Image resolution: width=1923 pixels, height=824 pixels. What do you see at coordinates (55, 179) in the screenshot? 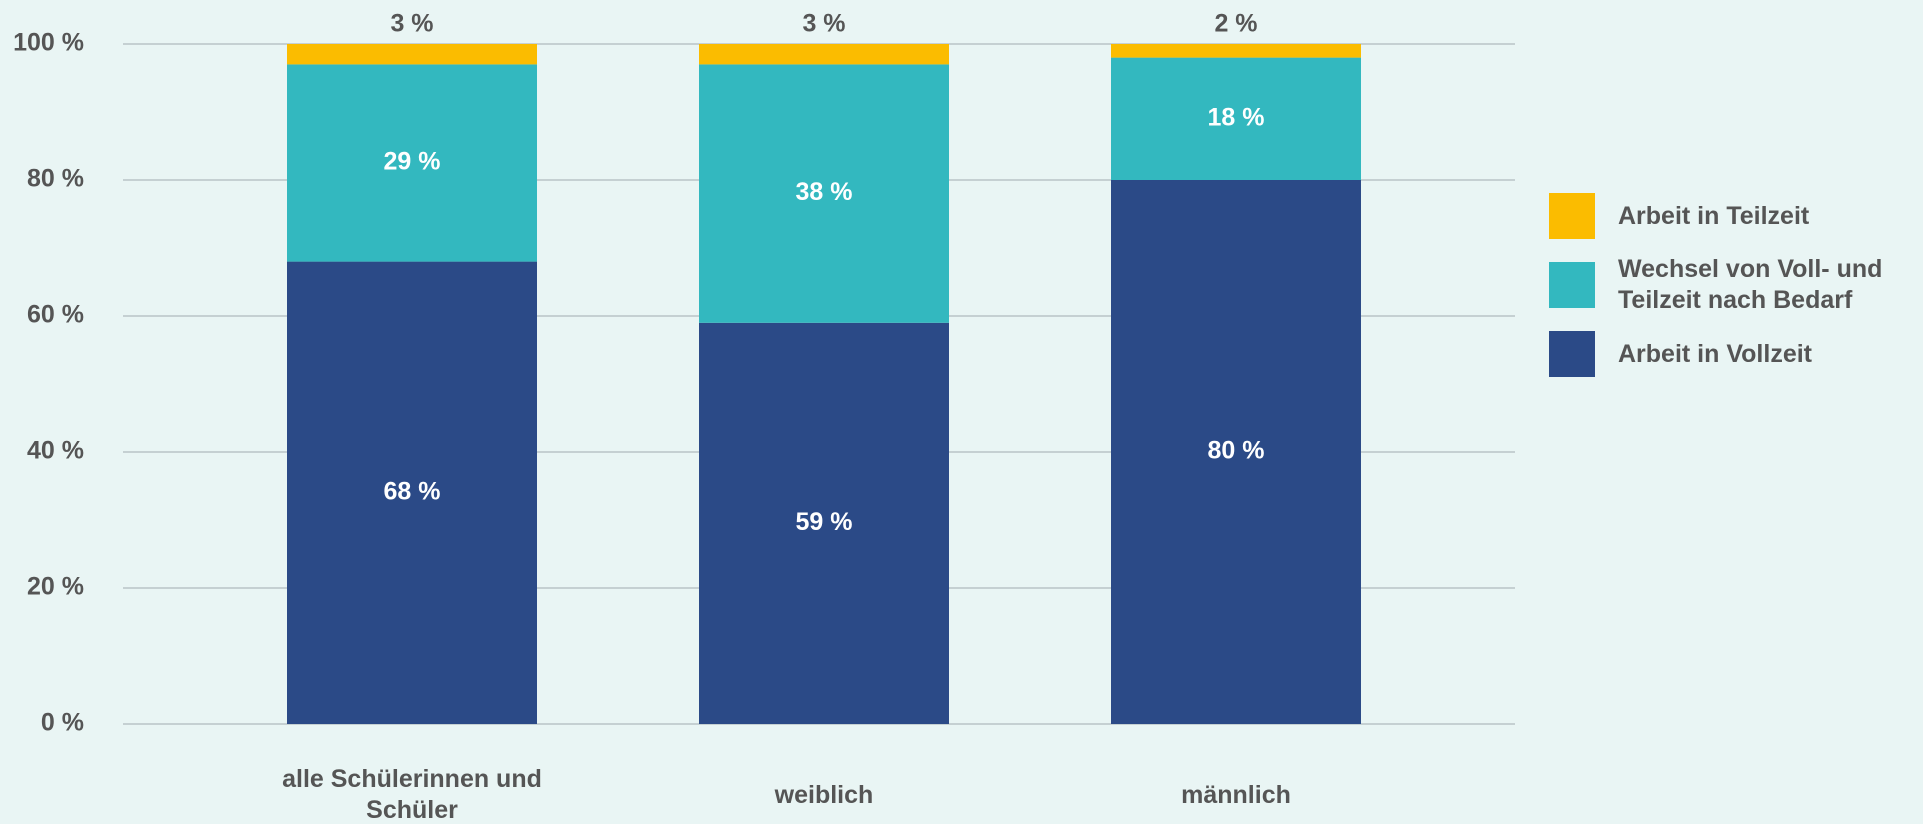
I see `y-tick-label: 80 %` at bounding box center [55, 179].